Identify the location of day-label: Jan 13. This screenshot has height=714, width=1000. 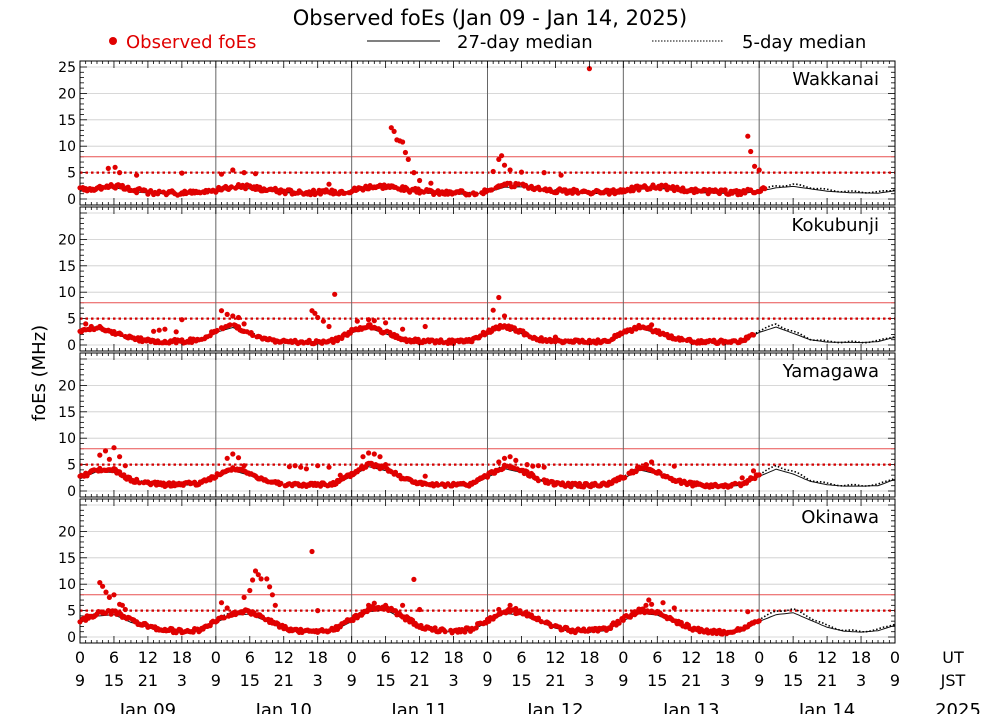
(690, 707).